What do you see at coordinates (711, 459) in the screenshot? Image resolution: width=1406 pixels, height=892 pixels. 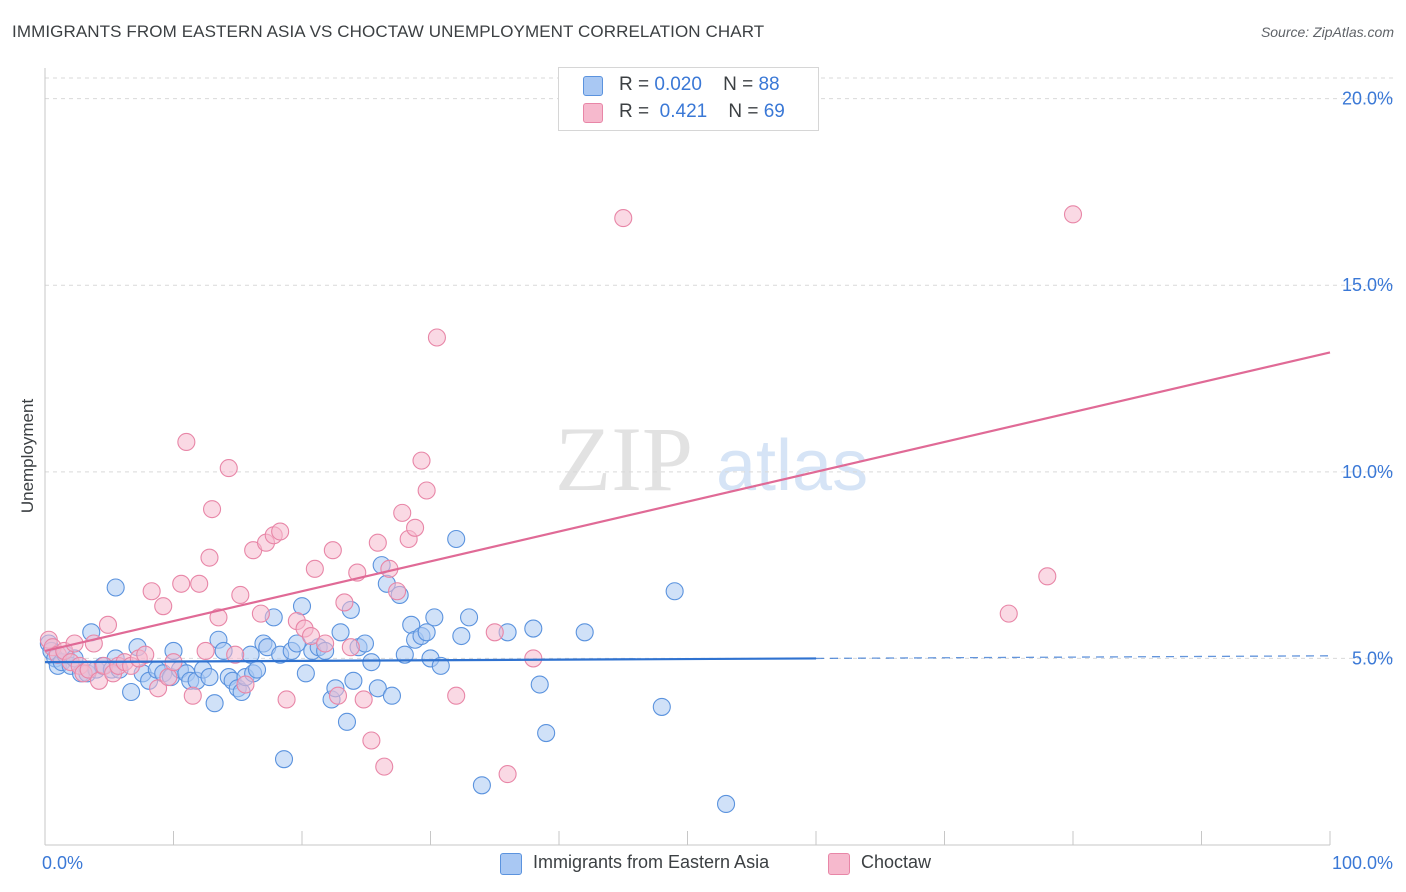 I see `zipatlas-watermark: ZIP atlas` at bounding box center [711, 459].